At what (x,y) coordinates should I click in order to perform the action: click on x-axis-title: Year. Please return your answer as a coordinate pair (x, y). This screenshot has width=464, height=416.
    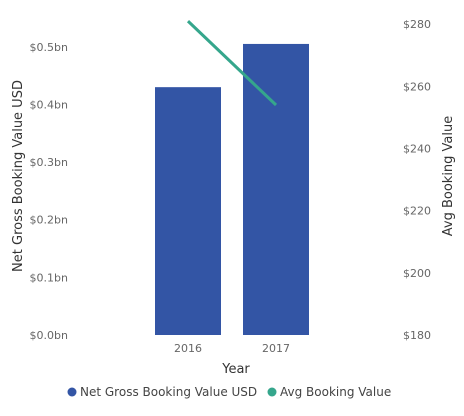
    Looking at the image, I should click on (235, 369).